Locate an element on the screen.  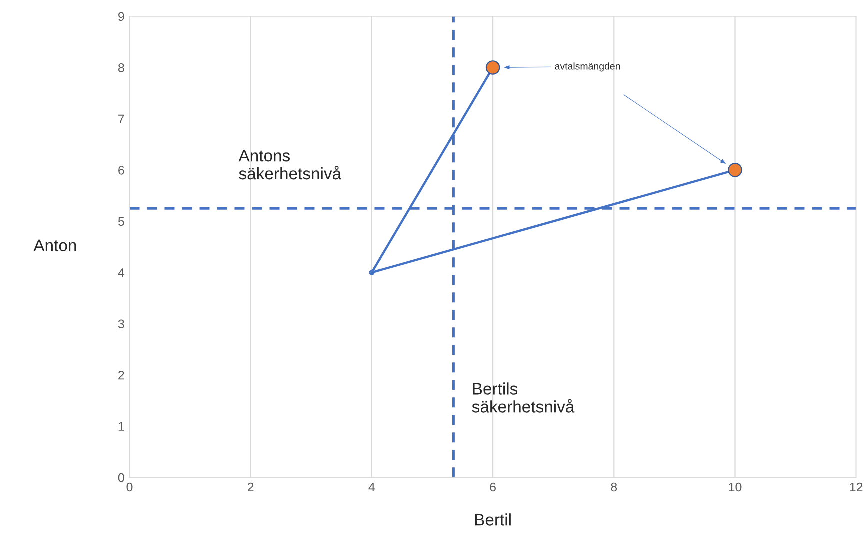
y-axis-title: Anton is located at coordinates (55, 246).